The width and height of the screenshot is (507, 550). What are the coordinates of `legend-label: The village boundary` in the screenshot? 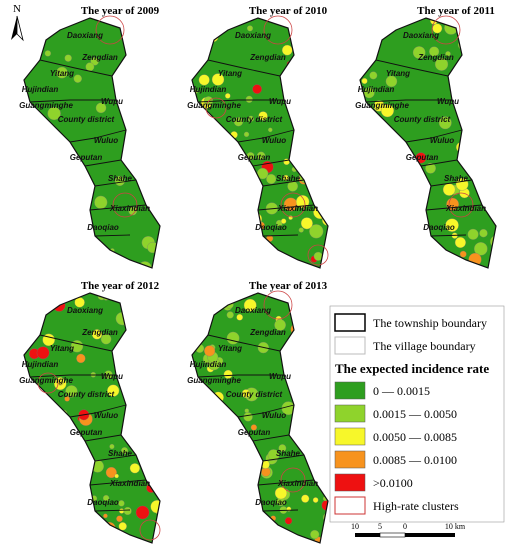 It's located at (424, 346).